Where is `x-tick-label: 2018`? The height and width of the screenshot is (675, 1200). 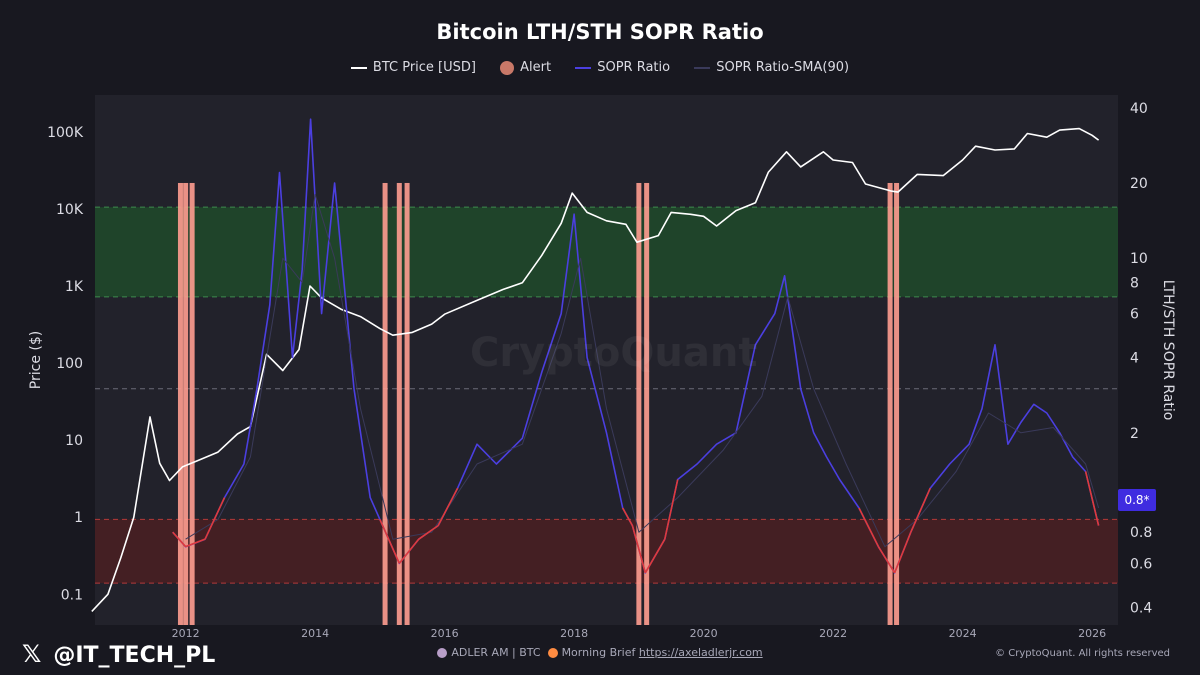 x-tick-label: 2018 is located at coordinates (574, 633).